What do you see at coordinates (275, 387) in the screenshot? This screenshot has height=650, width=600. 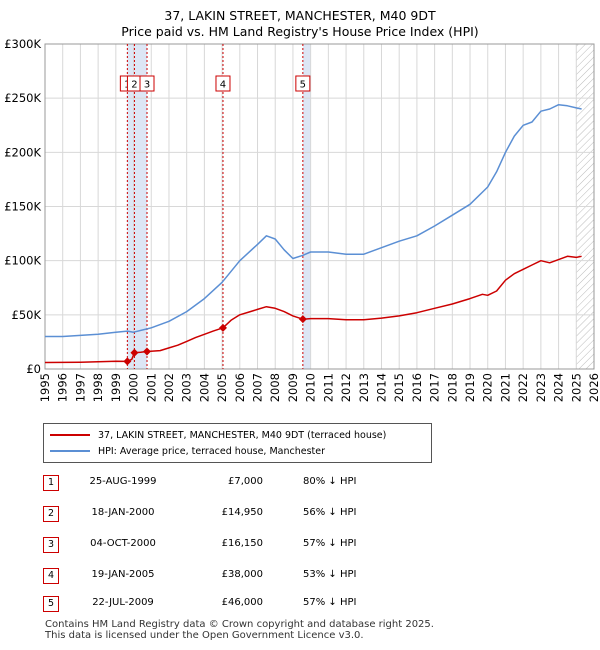 I see `x-tick-label: 2008` at bounding box center [275, 387].